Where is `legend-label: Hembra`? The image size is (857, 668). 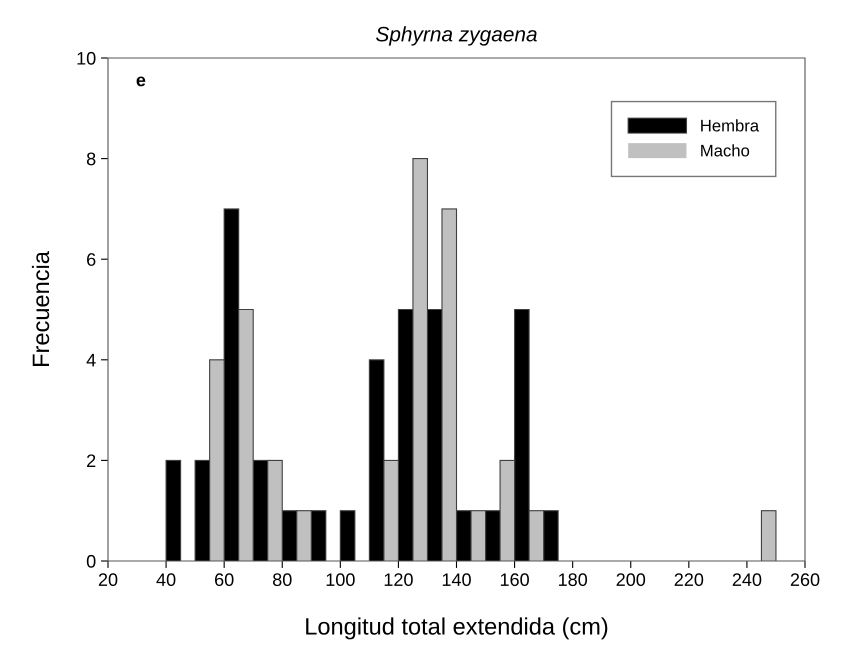 legend-label: Hembra is located at coordinates (730, 125).